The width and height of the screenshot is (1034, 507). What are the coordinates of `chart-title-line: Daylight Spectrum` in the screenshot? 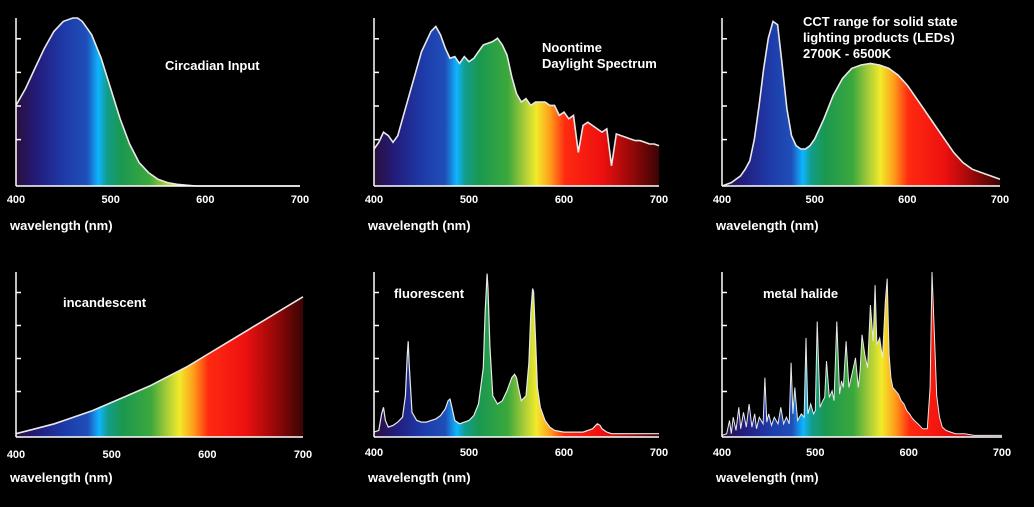 It's located at (599, 63).